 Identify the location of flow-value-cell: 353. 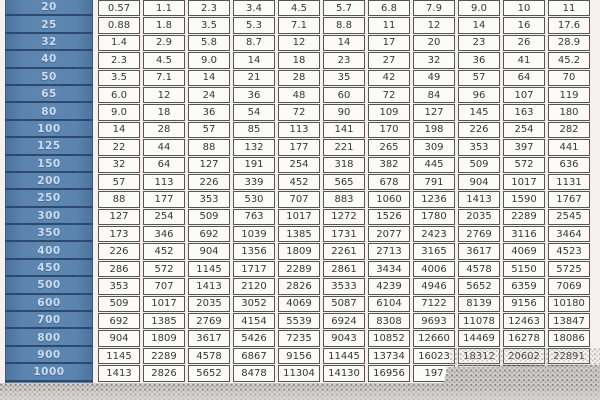
(479, 147).